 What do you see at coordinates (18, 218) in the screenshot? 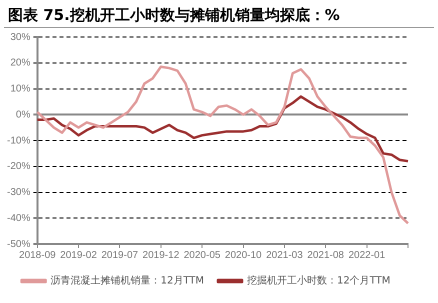
I see `y-tick-label: -40%` at bounding box center [18, 218].